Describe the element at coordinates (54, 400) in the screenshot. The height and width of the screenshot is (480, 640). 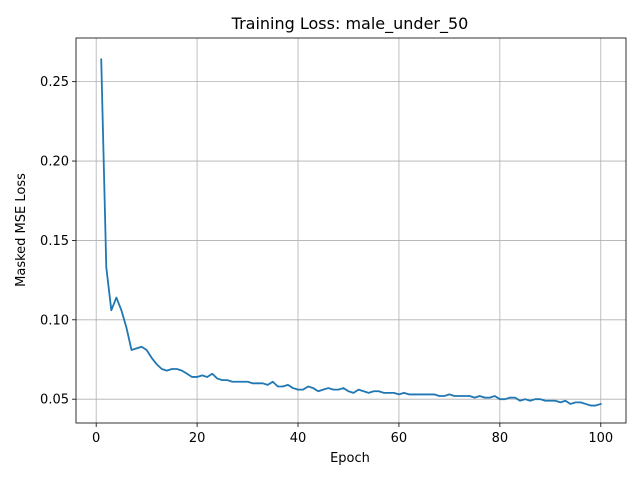
I see `y-tick-label: 0.05` at that location.